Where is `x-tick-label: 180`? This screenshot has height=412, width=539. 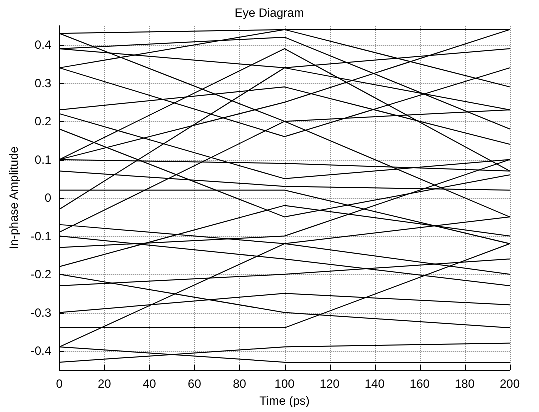
x-tick-label: 180 is located at coordinates (465, 384).